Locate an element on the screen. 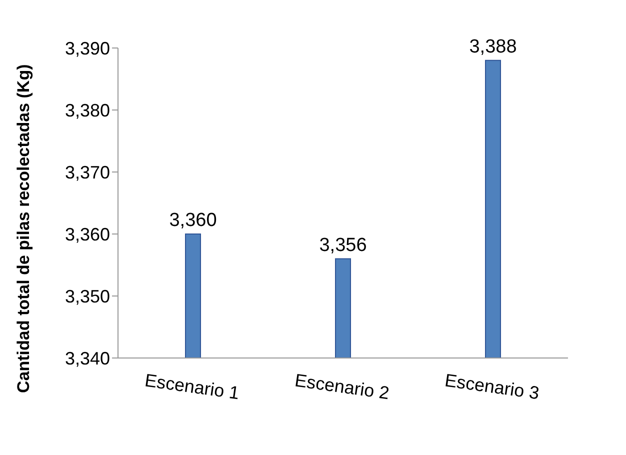 Image resolution: width=626 pixels, height=455 pixels. x-tick-label: Escenario 2 is located at coordinates (342, 387).